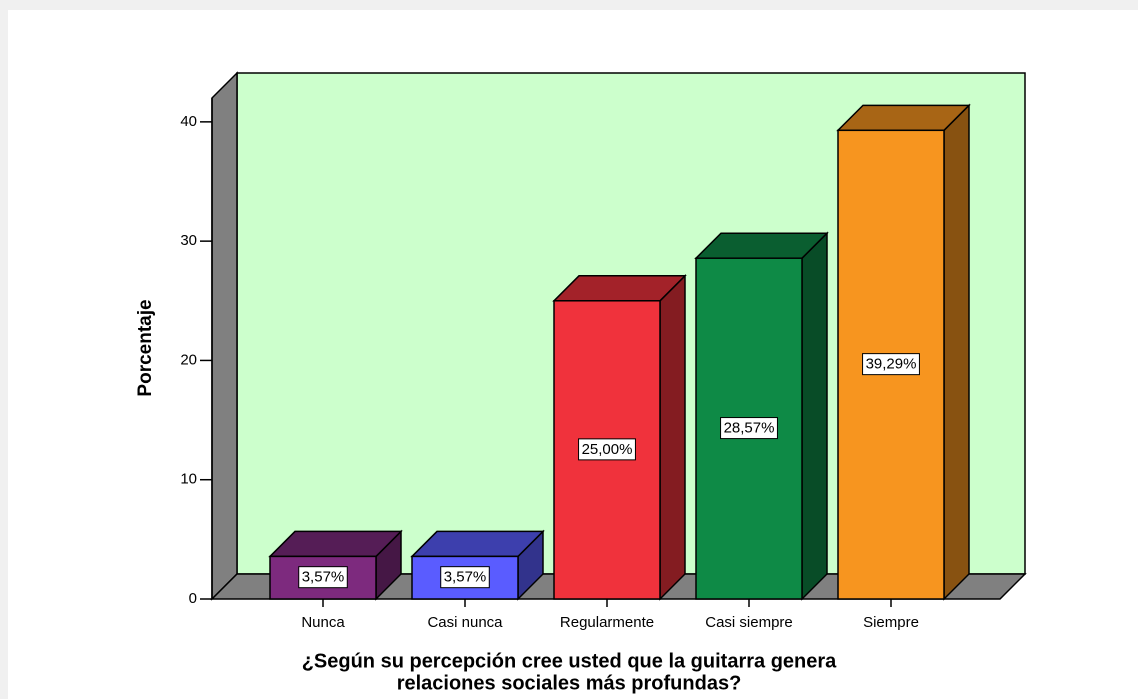 The width and height of the screenshot is (1138, 699). What do you see at coordinates (145, 347) in the screenshot?
I see `y-axis-label: Porcentaje` at bounding box center [145, 347].